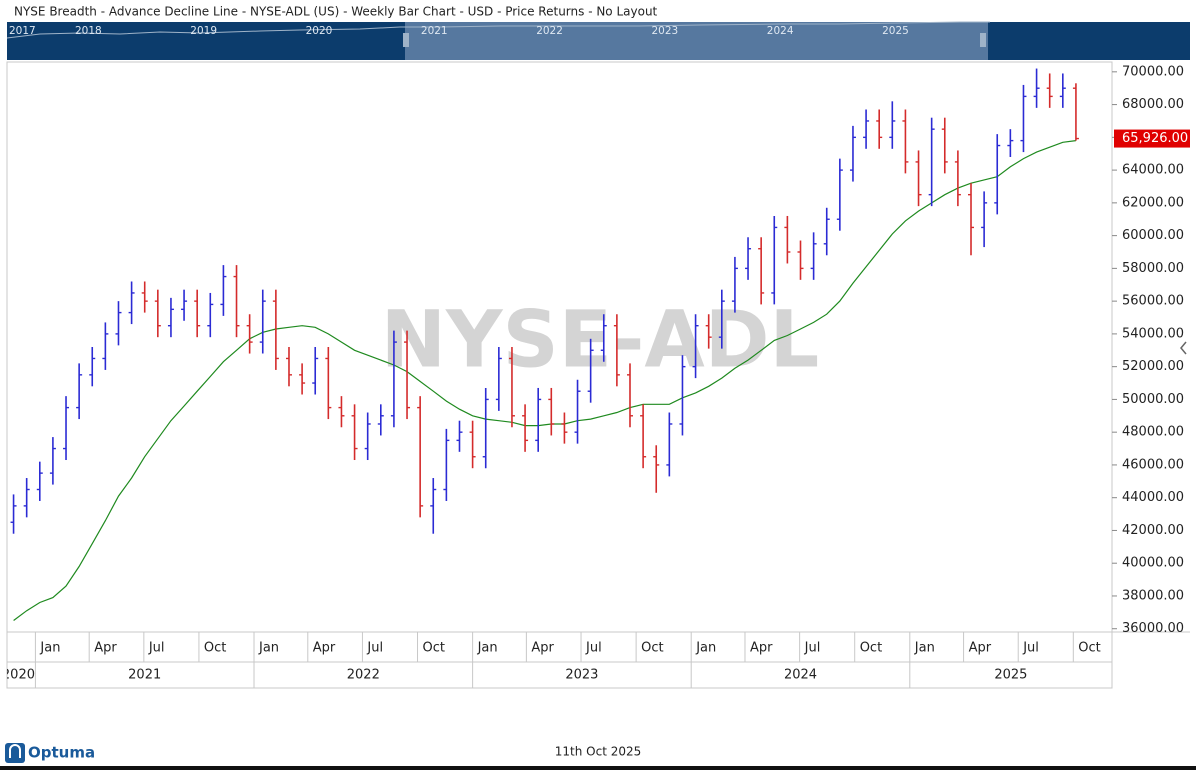  Describe the element at coordinates (1153, 432) in the screenshot. I see `y-tick-label: 48000.00` at that location.